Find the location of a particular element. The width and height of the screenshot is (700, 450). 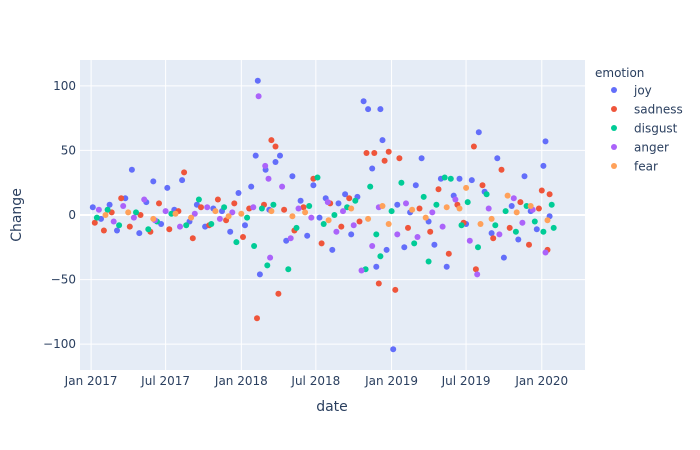

series-fear is located at coordinates (326, 205).